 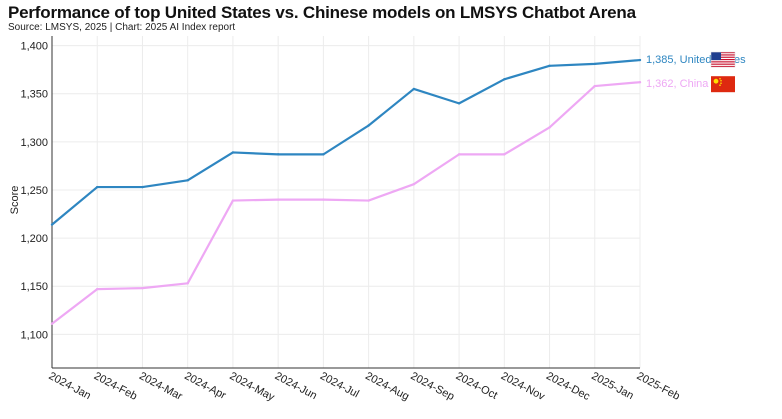 I want to click on y-tick-label: 1,250, so click(x=34, y=191).